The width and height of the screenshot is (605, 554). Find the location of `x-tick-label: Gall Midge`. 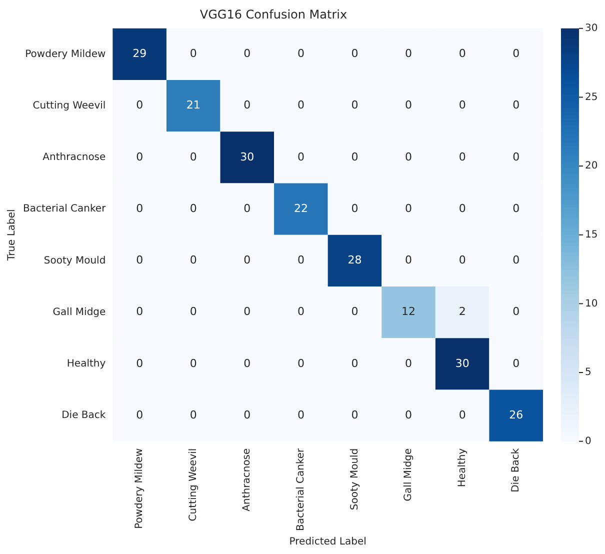

x-tick-label: Gall Midge is located at coordinates (408, 475).